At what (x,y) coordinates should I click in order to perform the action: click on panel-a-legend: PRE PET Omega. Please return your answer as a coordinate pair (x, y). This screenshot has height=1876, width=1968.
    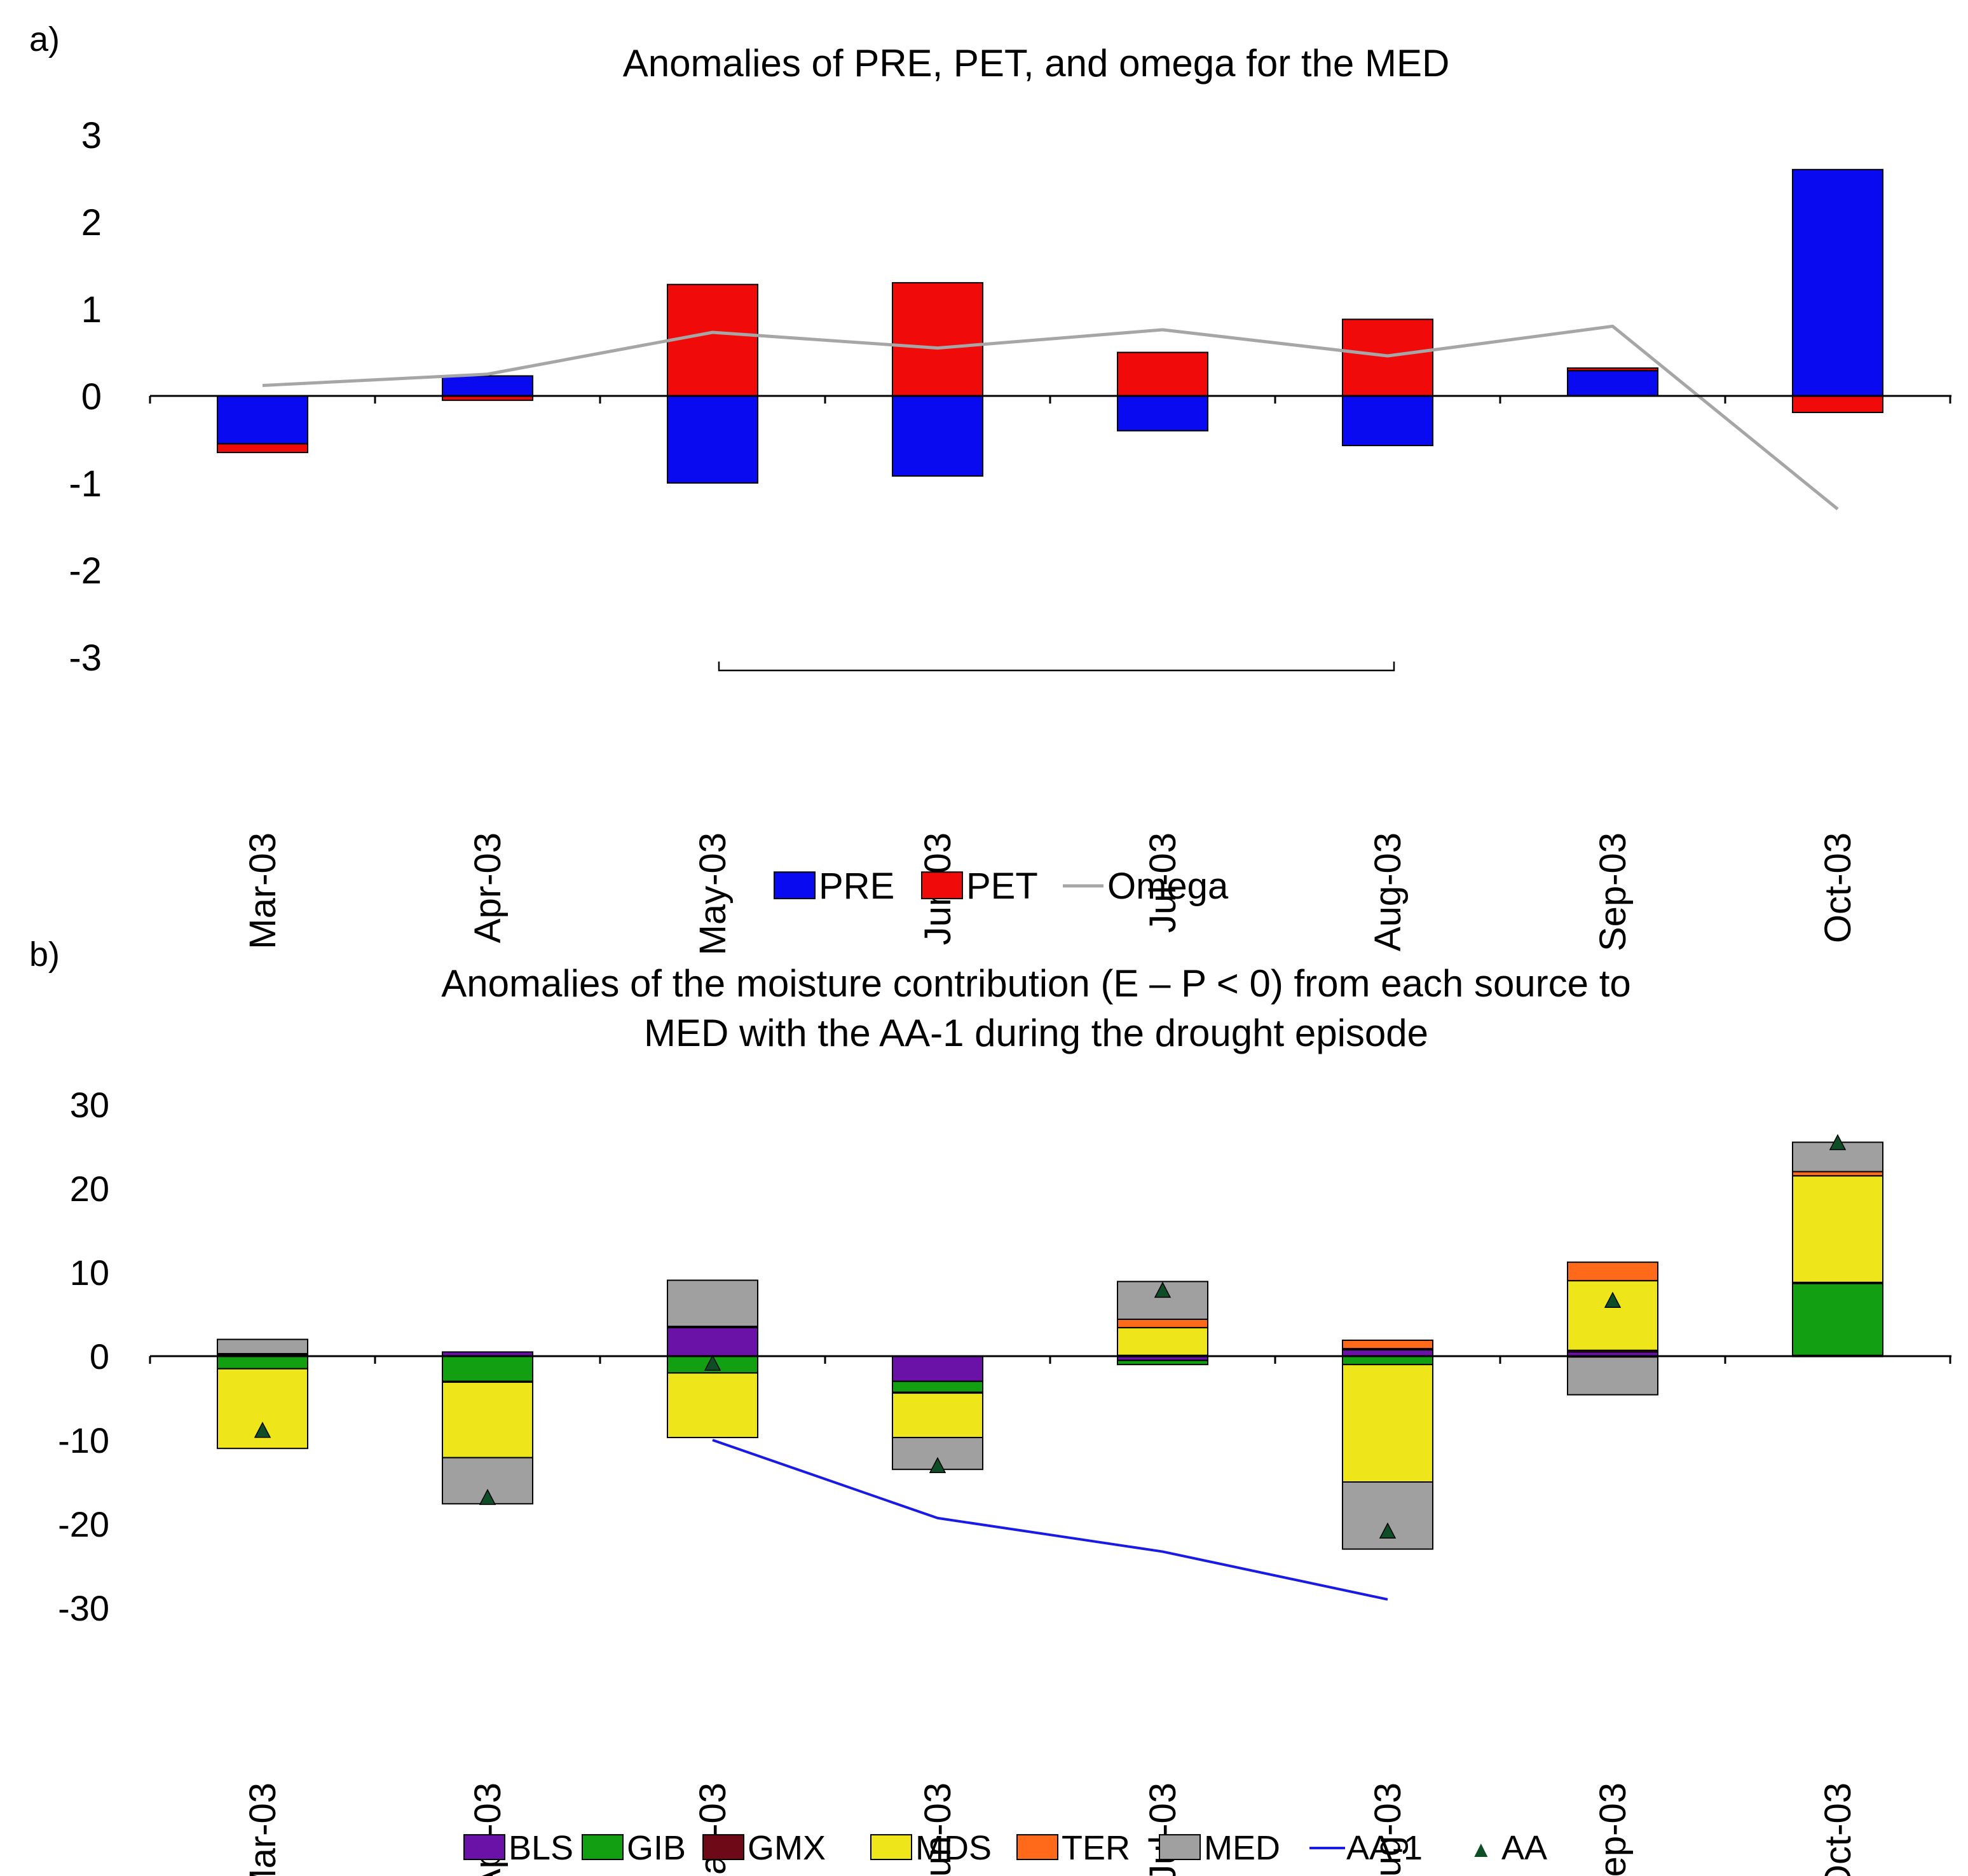
    Looking at the image, I should click on (1001, 886).